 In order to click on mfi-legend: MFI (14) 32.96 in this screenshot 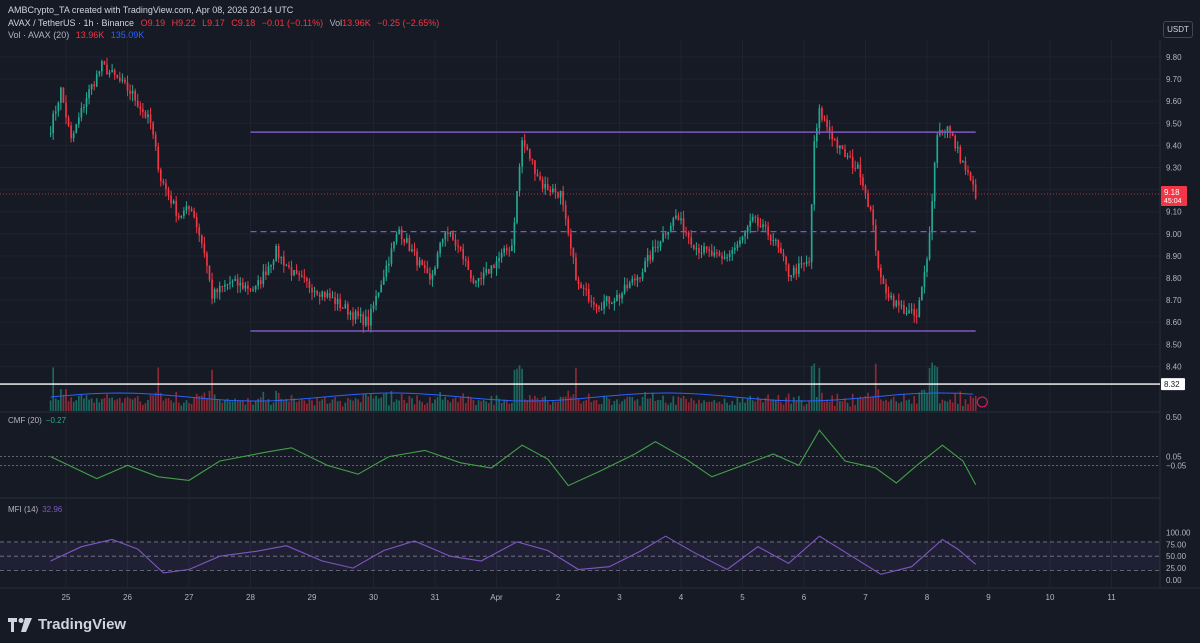, I will do `click(35, 509)`.